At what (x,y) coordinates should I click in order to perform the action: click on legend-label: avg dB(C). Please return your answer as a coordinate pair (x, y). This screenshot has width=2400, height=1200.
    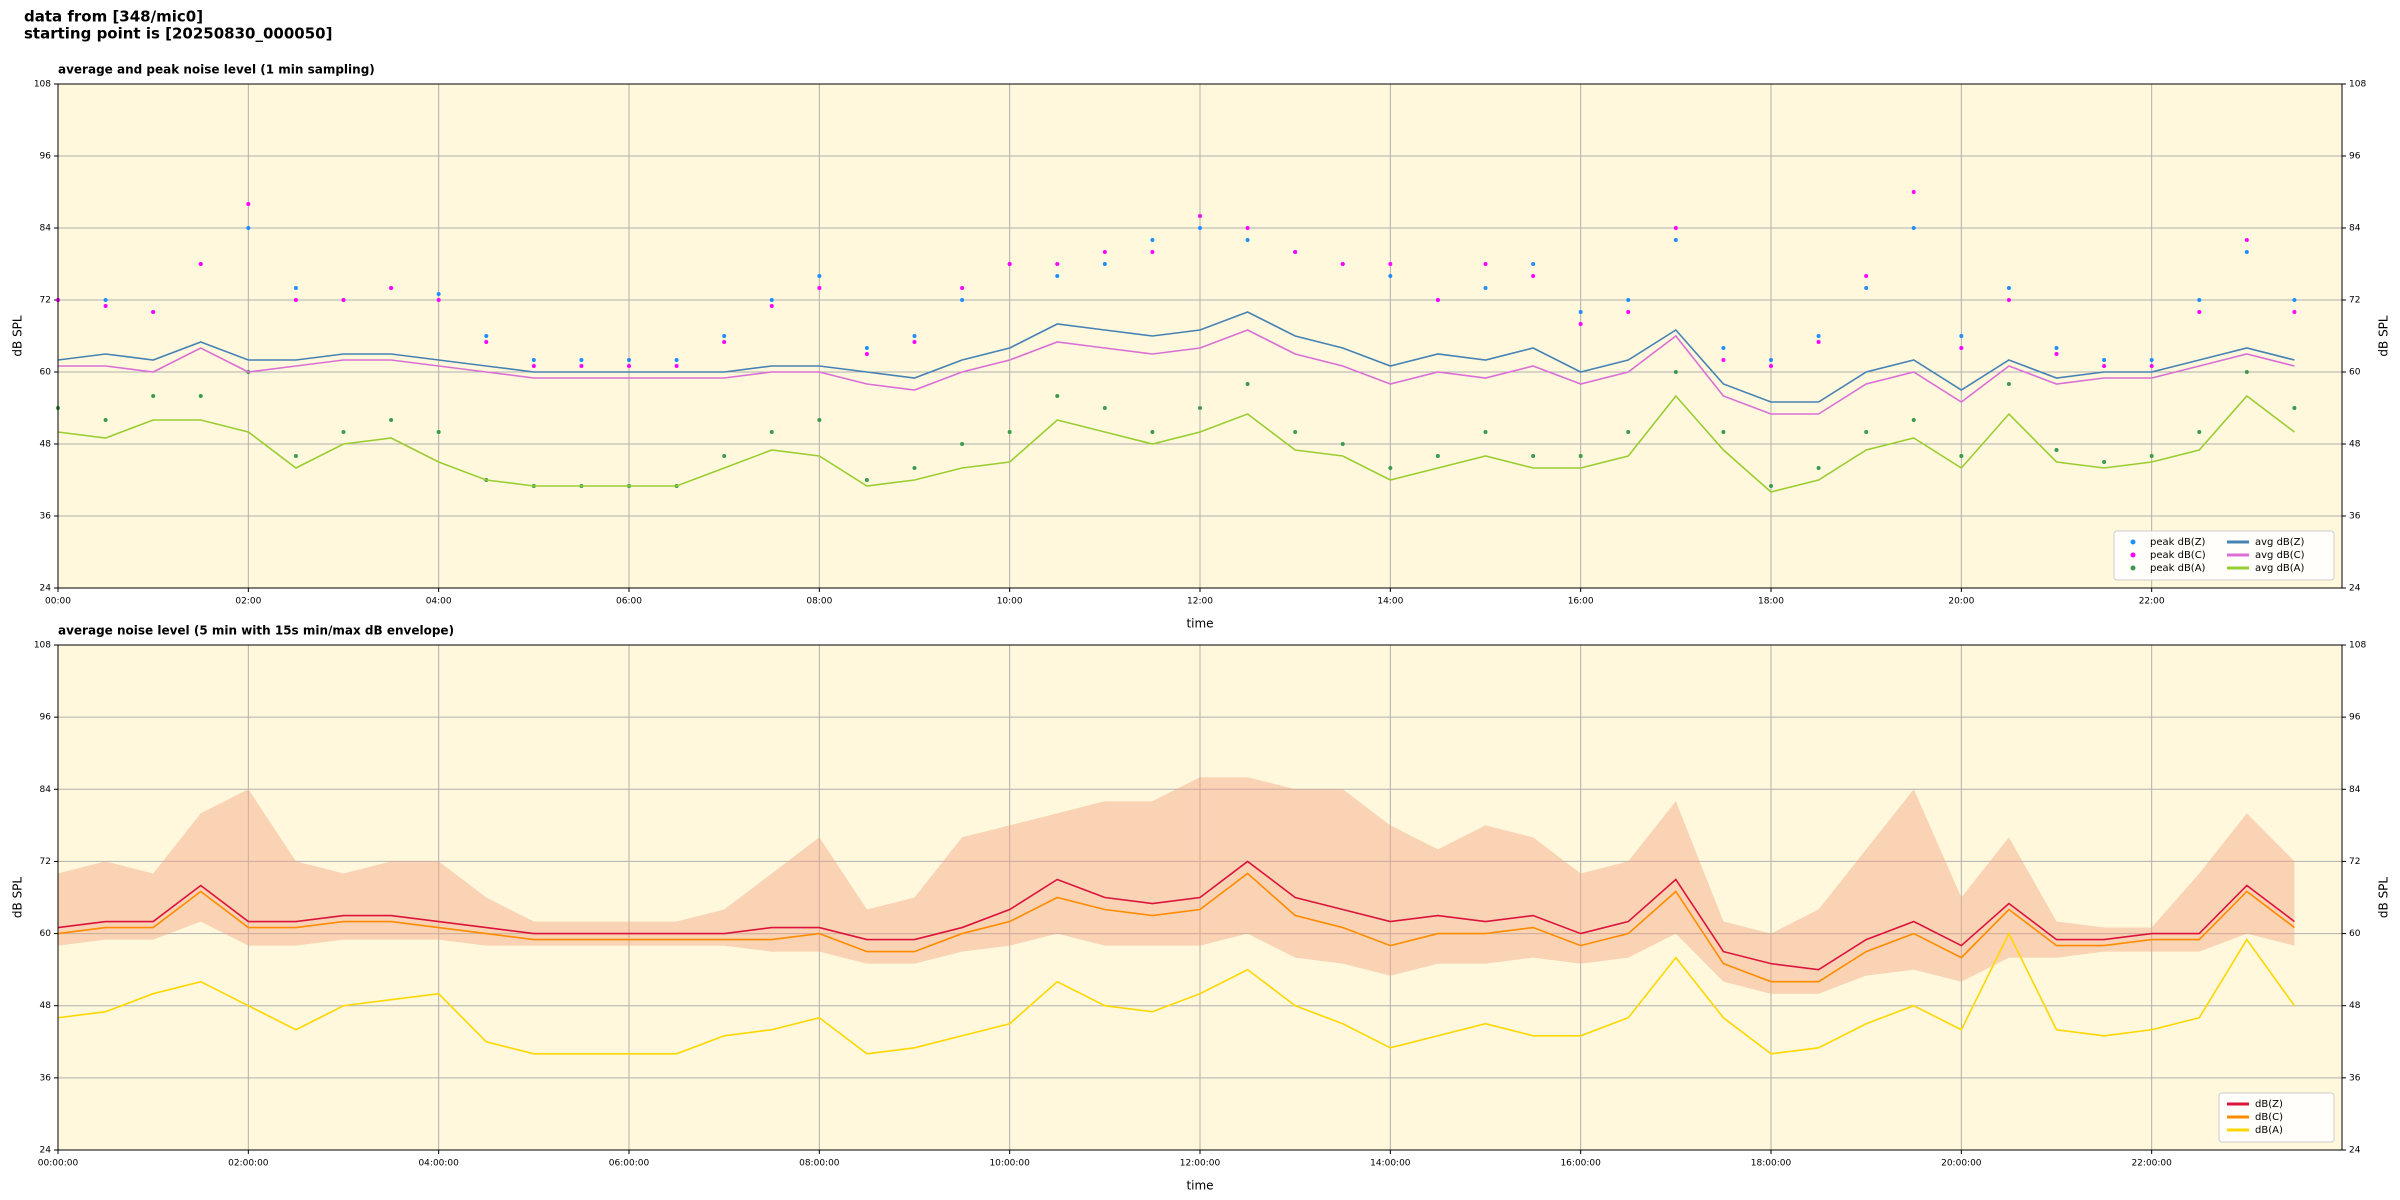
    Looking at the image, I should click on (2280, 555).